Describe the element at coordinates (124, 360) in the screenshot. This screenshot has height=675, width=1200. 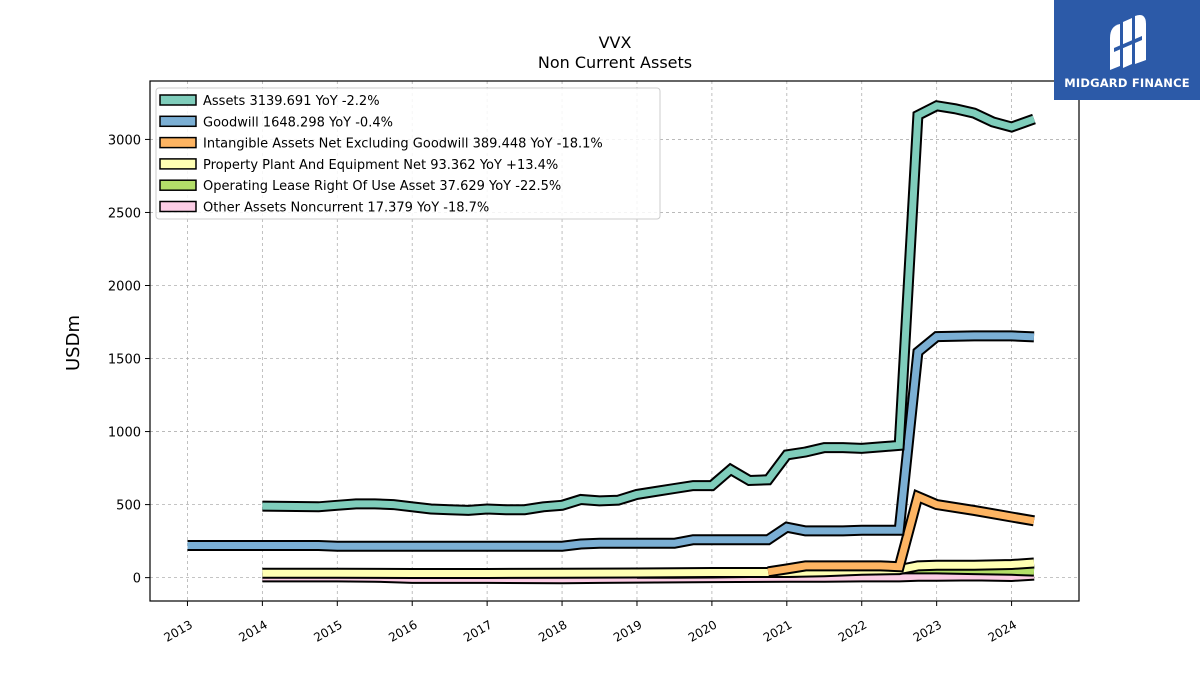
I see `y-tick-label: 1500` at that location.